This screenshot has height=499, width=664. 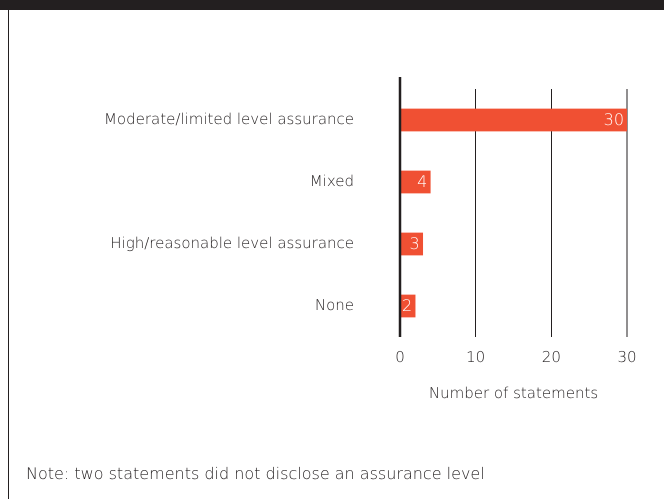 What do you see at coordinates (422, 182) in the screenshot?
I see `data-label: 4` at bounding box center [422, 182].